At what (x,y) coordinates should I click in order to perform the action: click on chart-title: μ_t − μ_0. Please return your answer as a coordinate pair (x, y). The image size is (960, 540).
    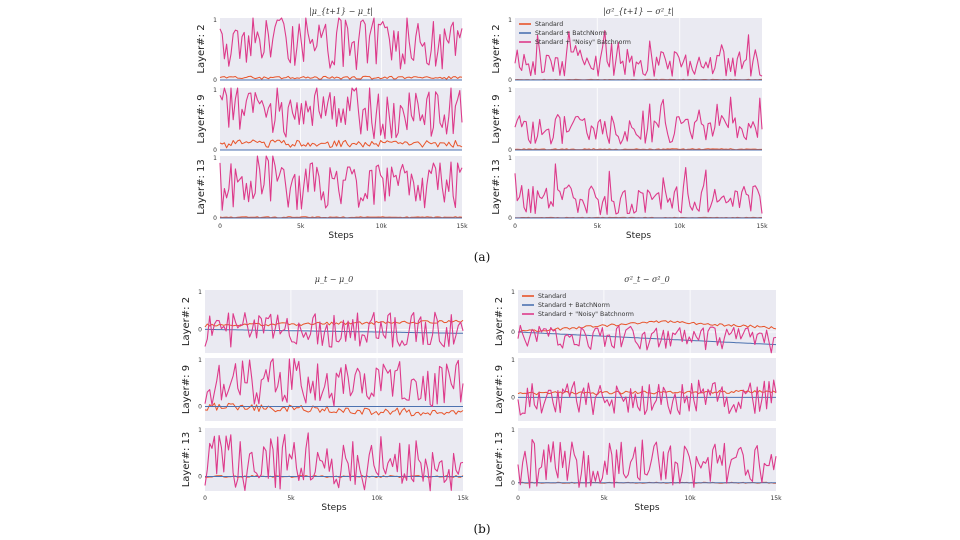
    Looking at the image, I should click on (334, 279).